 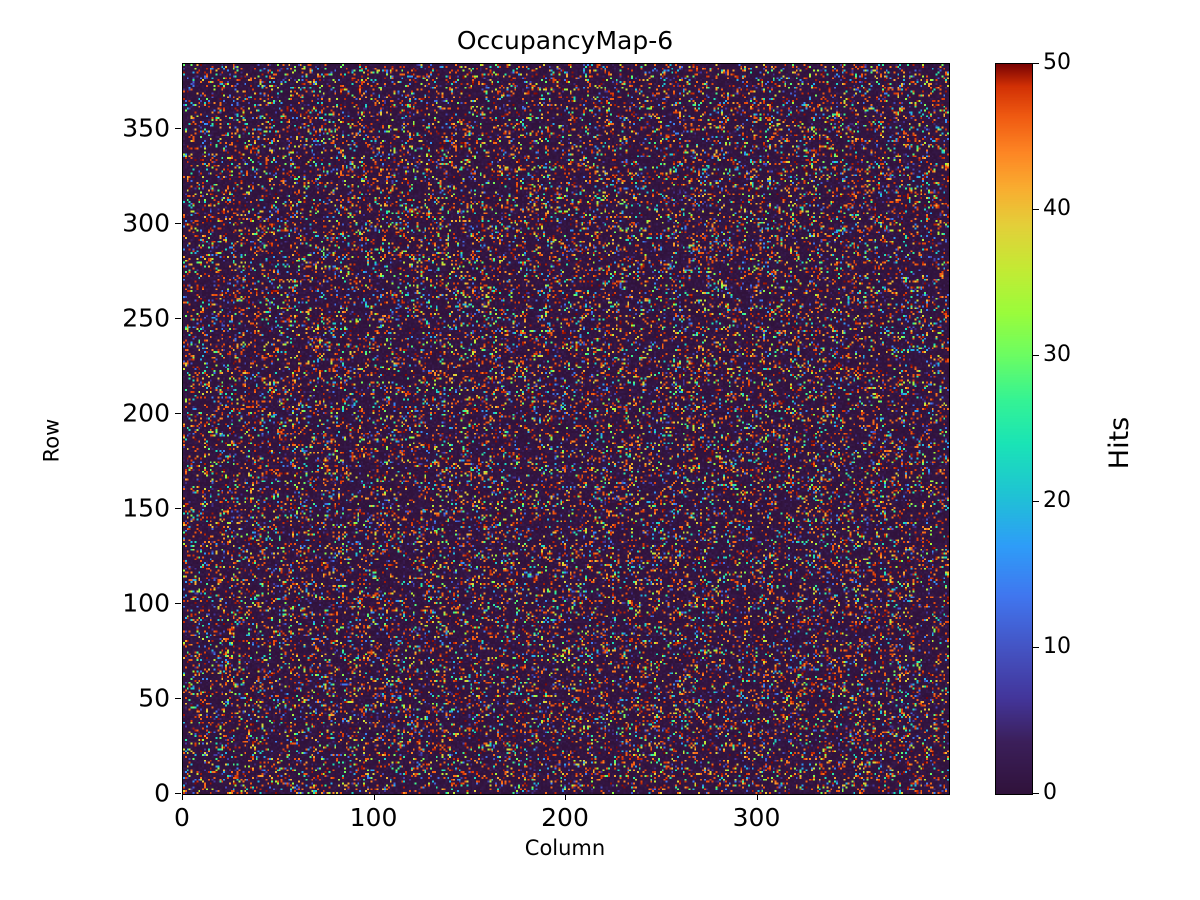 What do you see at coordinates (1057, 62) in the screenshot?
I see `colorbar-tick-label: 50` at bounding box center [1057, 62].